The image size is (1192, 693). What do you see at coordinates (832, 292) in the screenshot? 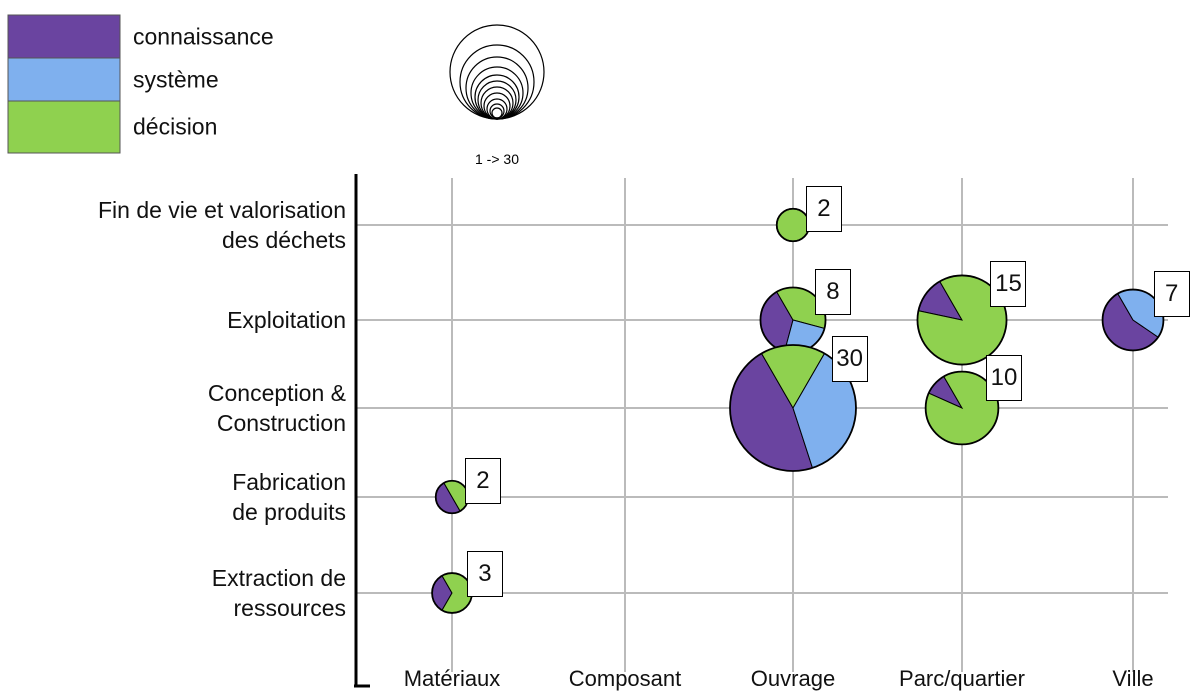
I see `bubble-label: 8` at bounding box center [832, 292].